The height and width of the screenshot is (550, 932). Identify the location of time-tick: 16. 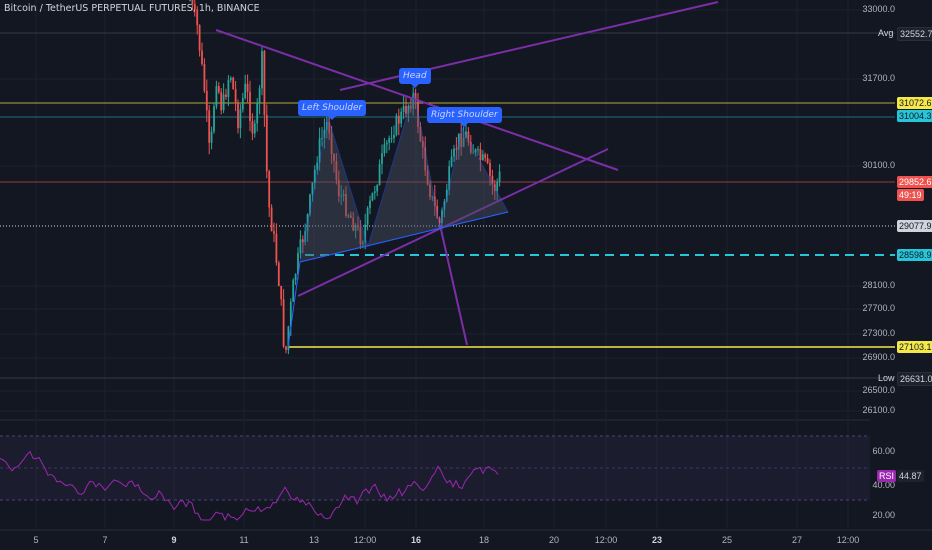
(416, 540).